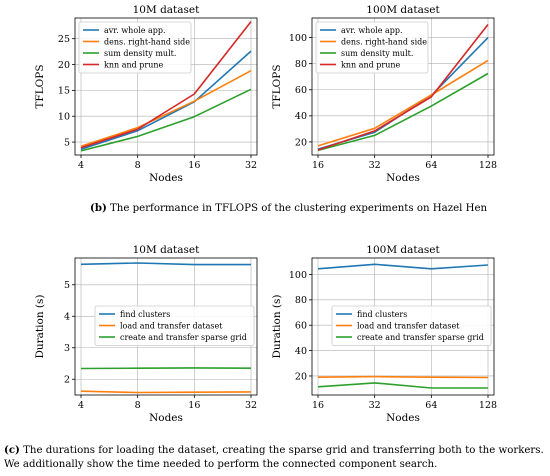 The height and width of the screenshot is (476, 550). I want to click on y-tick-label: 2, so click(67, 380).